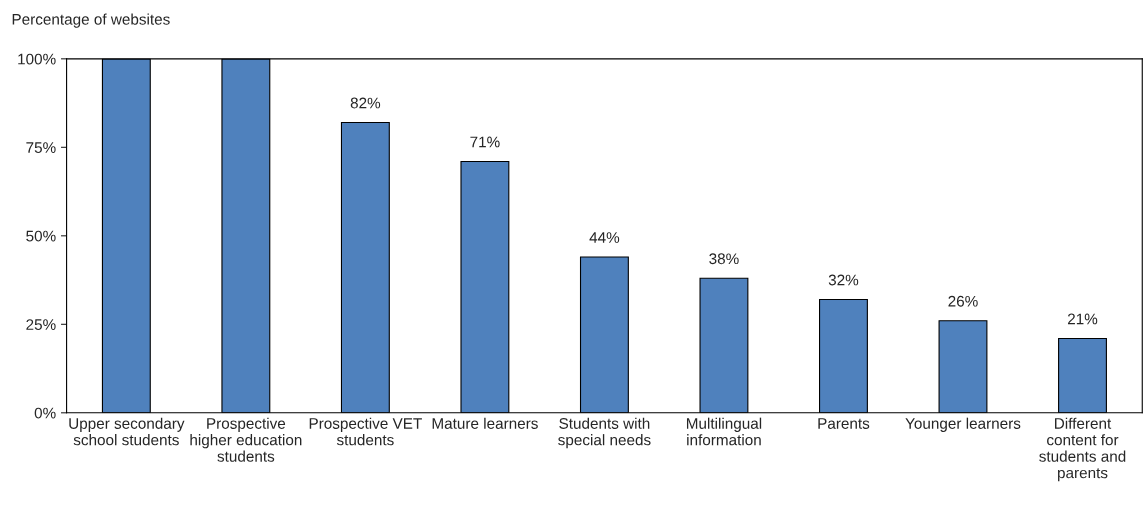 This screenshot has width=1148, height=516. I want to click on data-label: 26%, so click(963, 301).